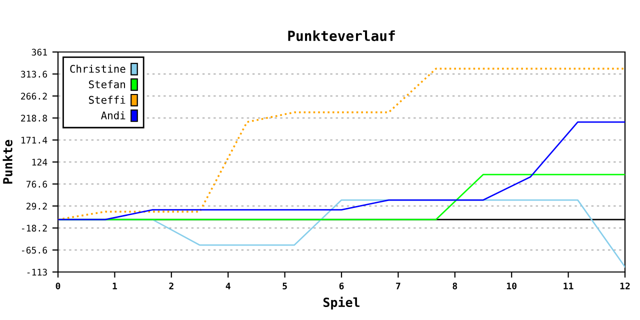 The height and width of the screenshot is (320, 640). What do you see at coordinates (36, 184) in the screenshot?
I see `y-tick-label: 76.6` at bounding box center [36, 184].